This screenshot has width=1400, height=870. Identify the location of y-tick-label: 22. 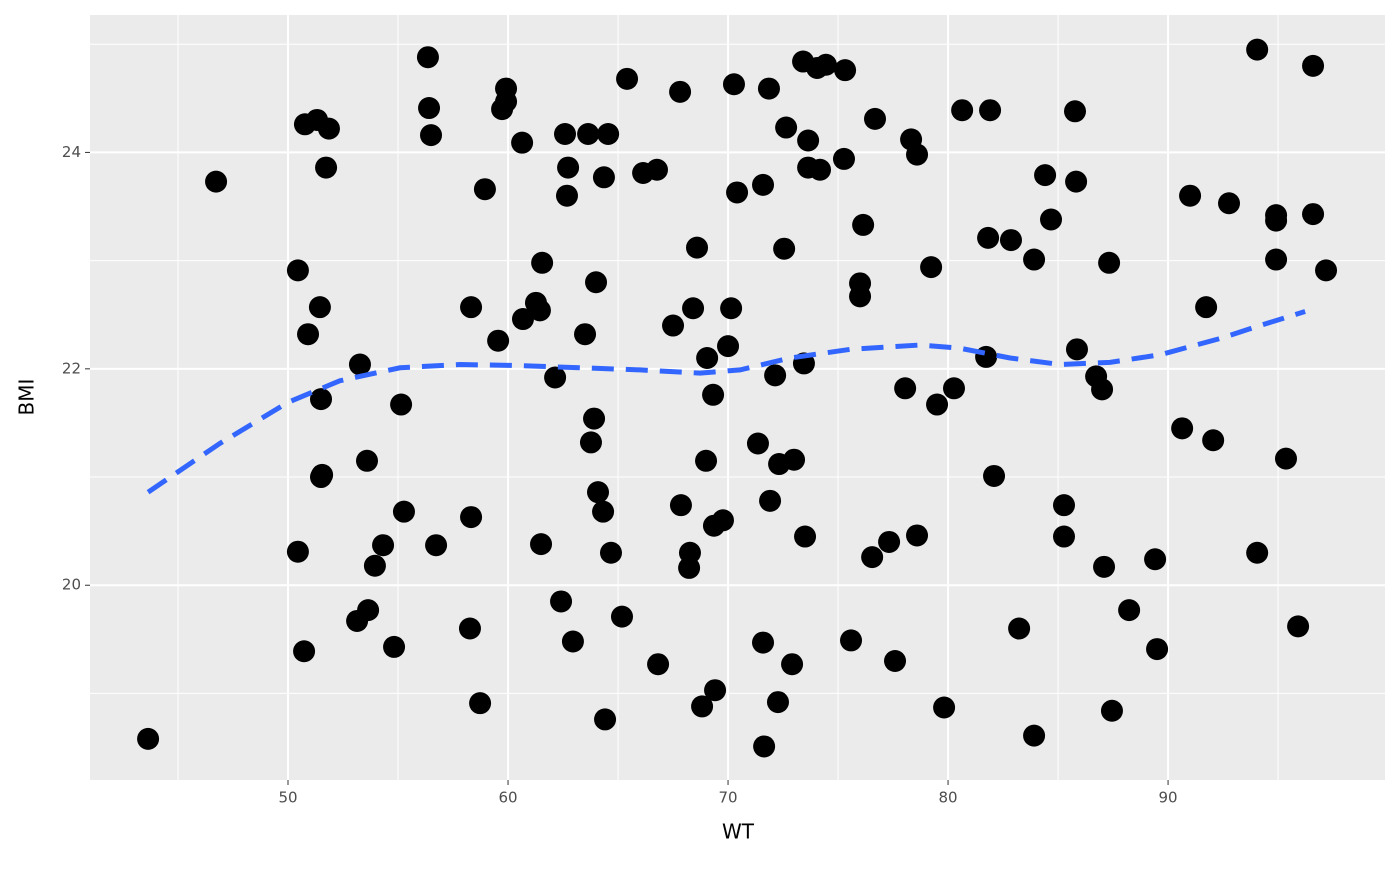
(71, 368).